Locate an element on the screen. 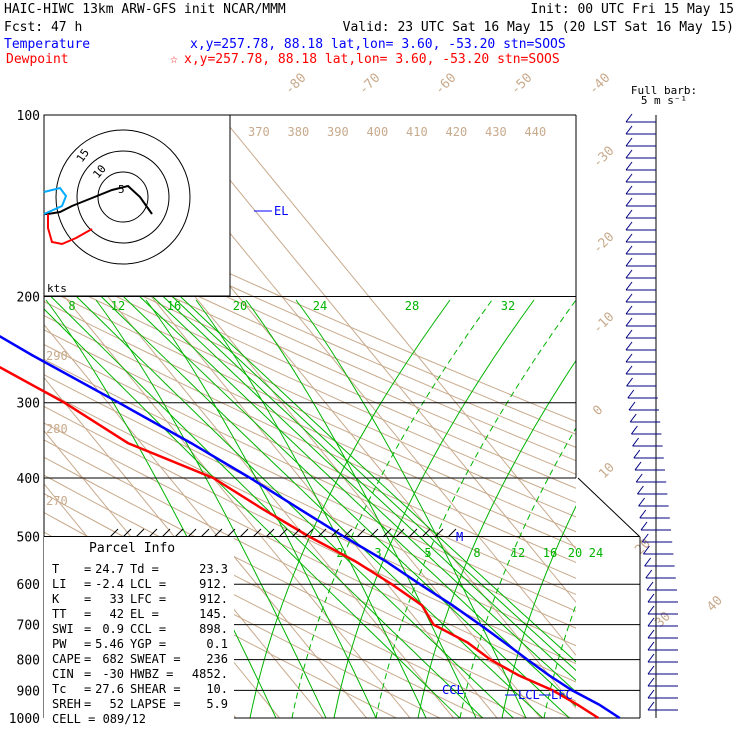  hodograph-ring-label-5: 5 is located at coordinates (121, 189).